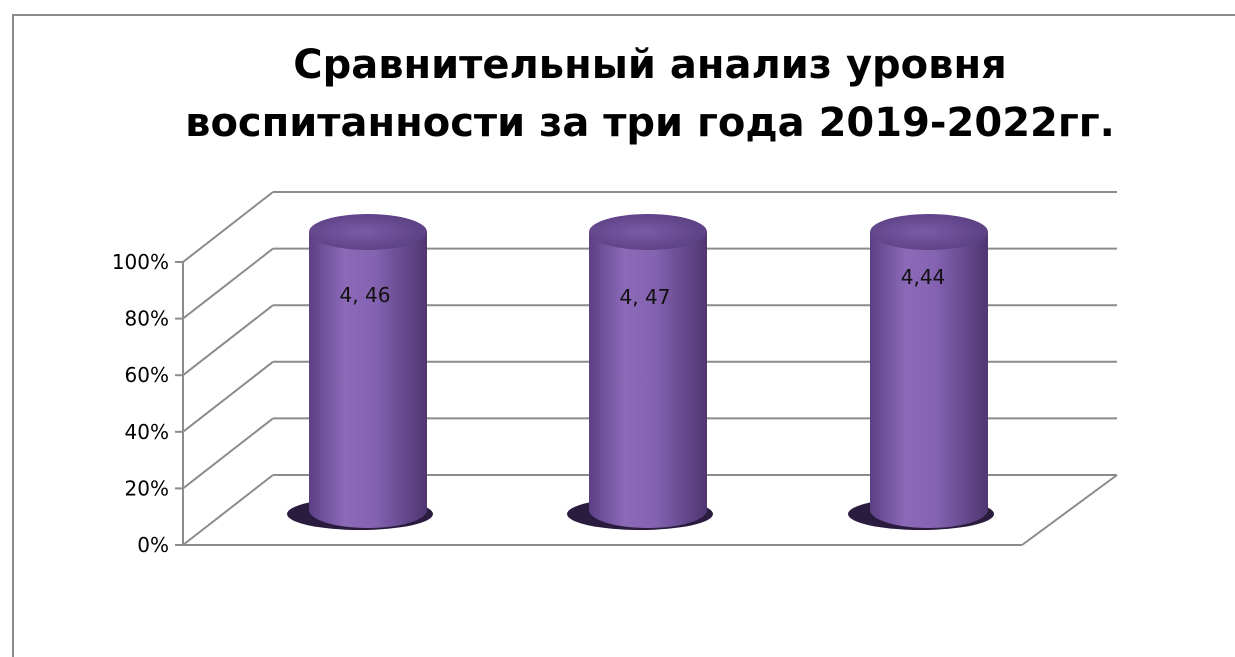 The width and height of the screenshot is (1235, 657). Describe the element at coordinates (147, 375) in the screenshot. I see `y-tick-label: 60%` at that location.